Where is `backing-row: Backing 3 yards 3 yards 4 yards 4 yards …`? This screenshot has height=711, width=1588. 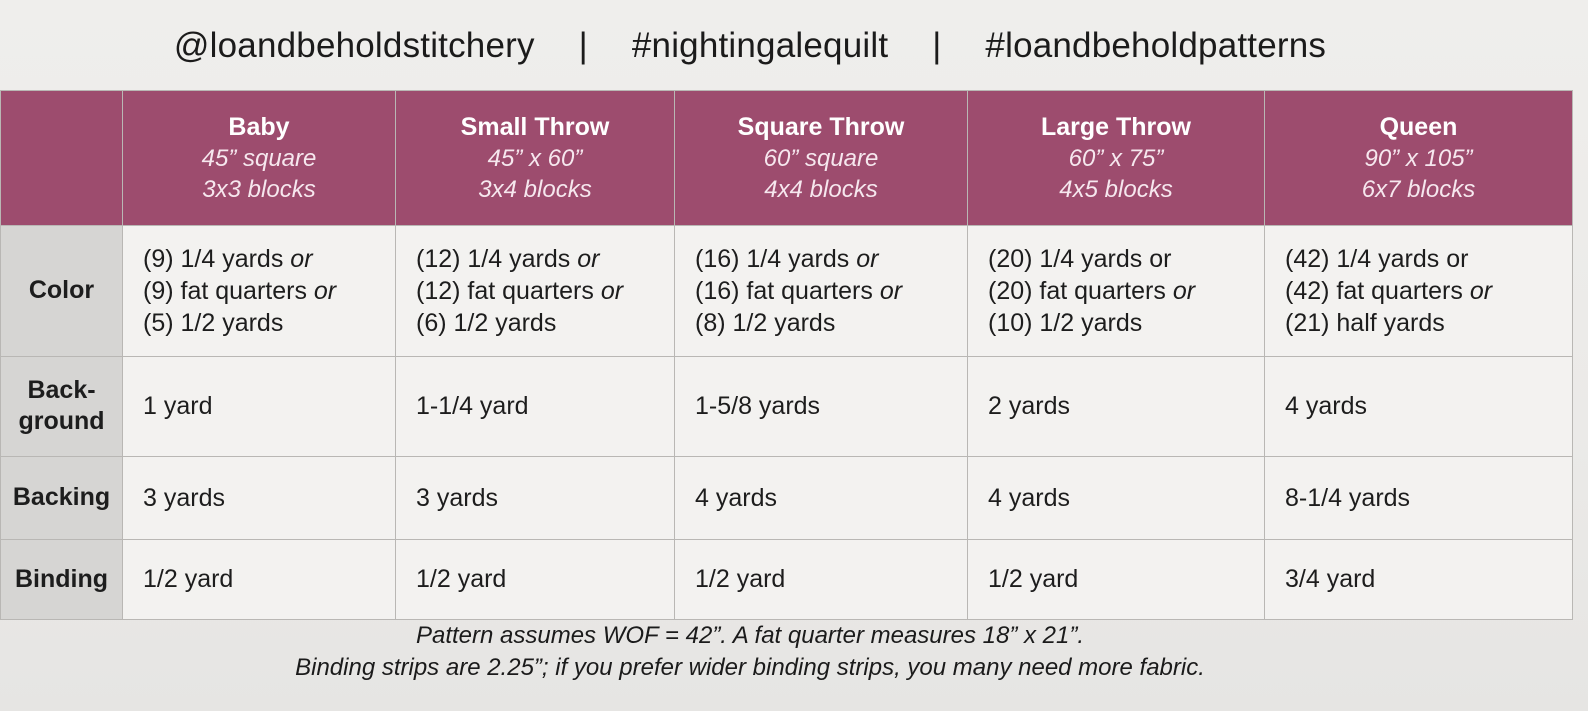
backing-row: Backing 3 yards 3 yards 4 yards 4 yards … is located at coordinates (786, 498).